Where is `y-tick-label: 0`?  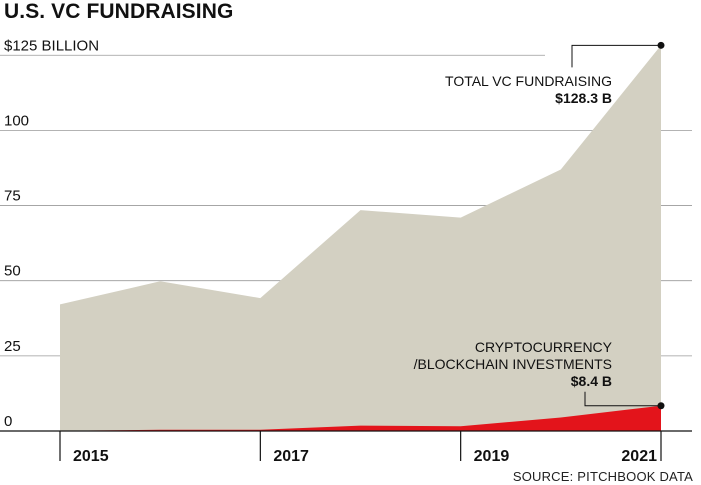
y-tick-label: 0 is located at coordinates (8, 421).